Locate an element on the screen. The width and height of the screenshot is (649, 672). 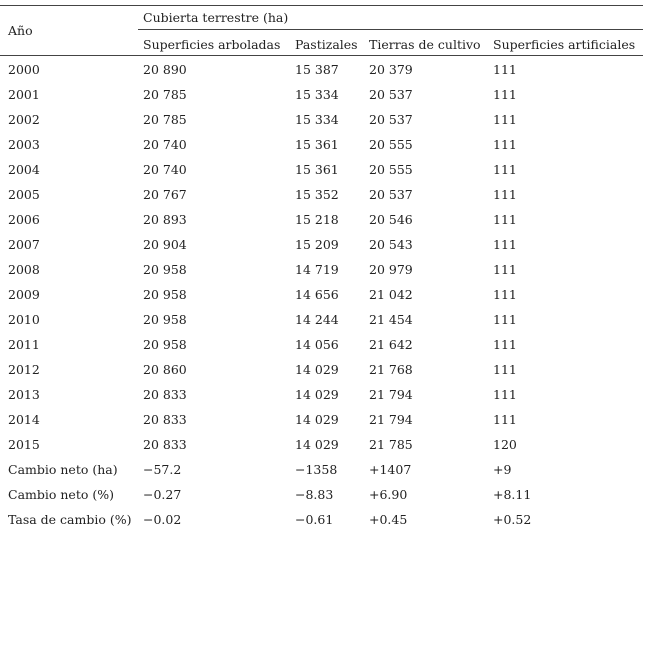
column-header: Tierras de cultivo is located at coordinates (425, 44).